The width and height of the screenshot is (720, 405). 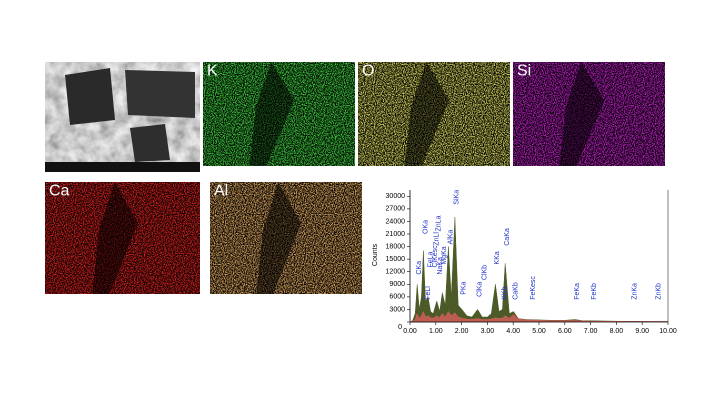 What do you see at coordinates (488, 331) in the screenshot?
I see `x-tick-label: 3.00` at bounding box center [488, 331].